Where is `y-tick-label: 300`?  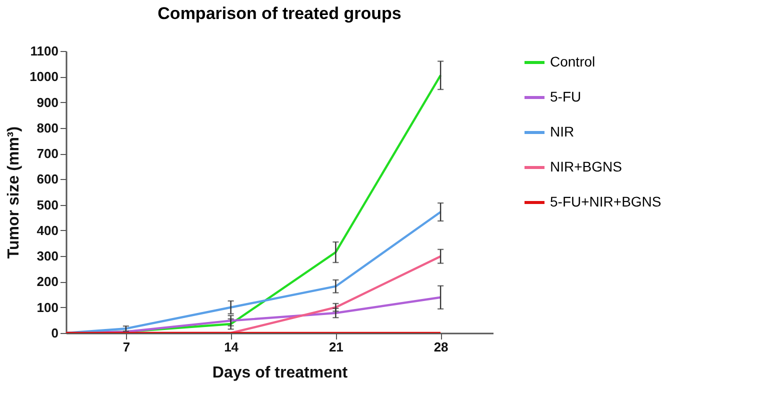 y-tick-label: 300 is located at coordinates (47, 256).